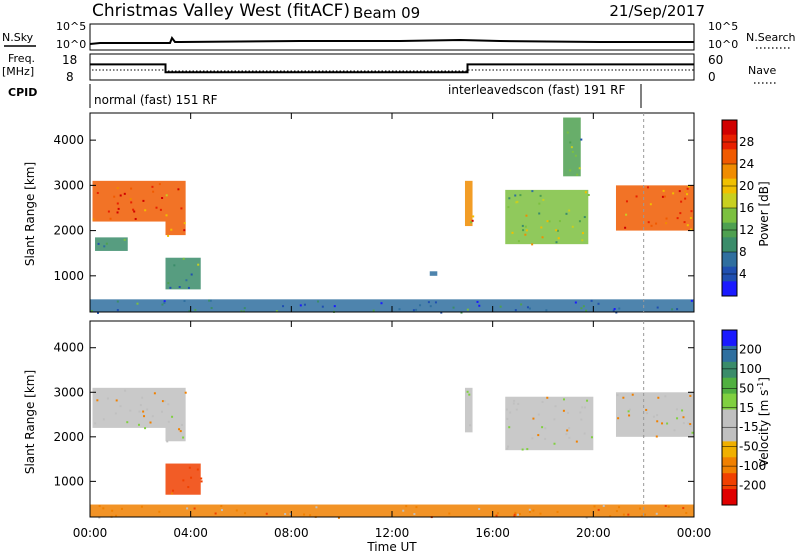 The height and width of the screenshot is (554, 800). I want to click on x-tick-label: 16:00, so click(492, 533).